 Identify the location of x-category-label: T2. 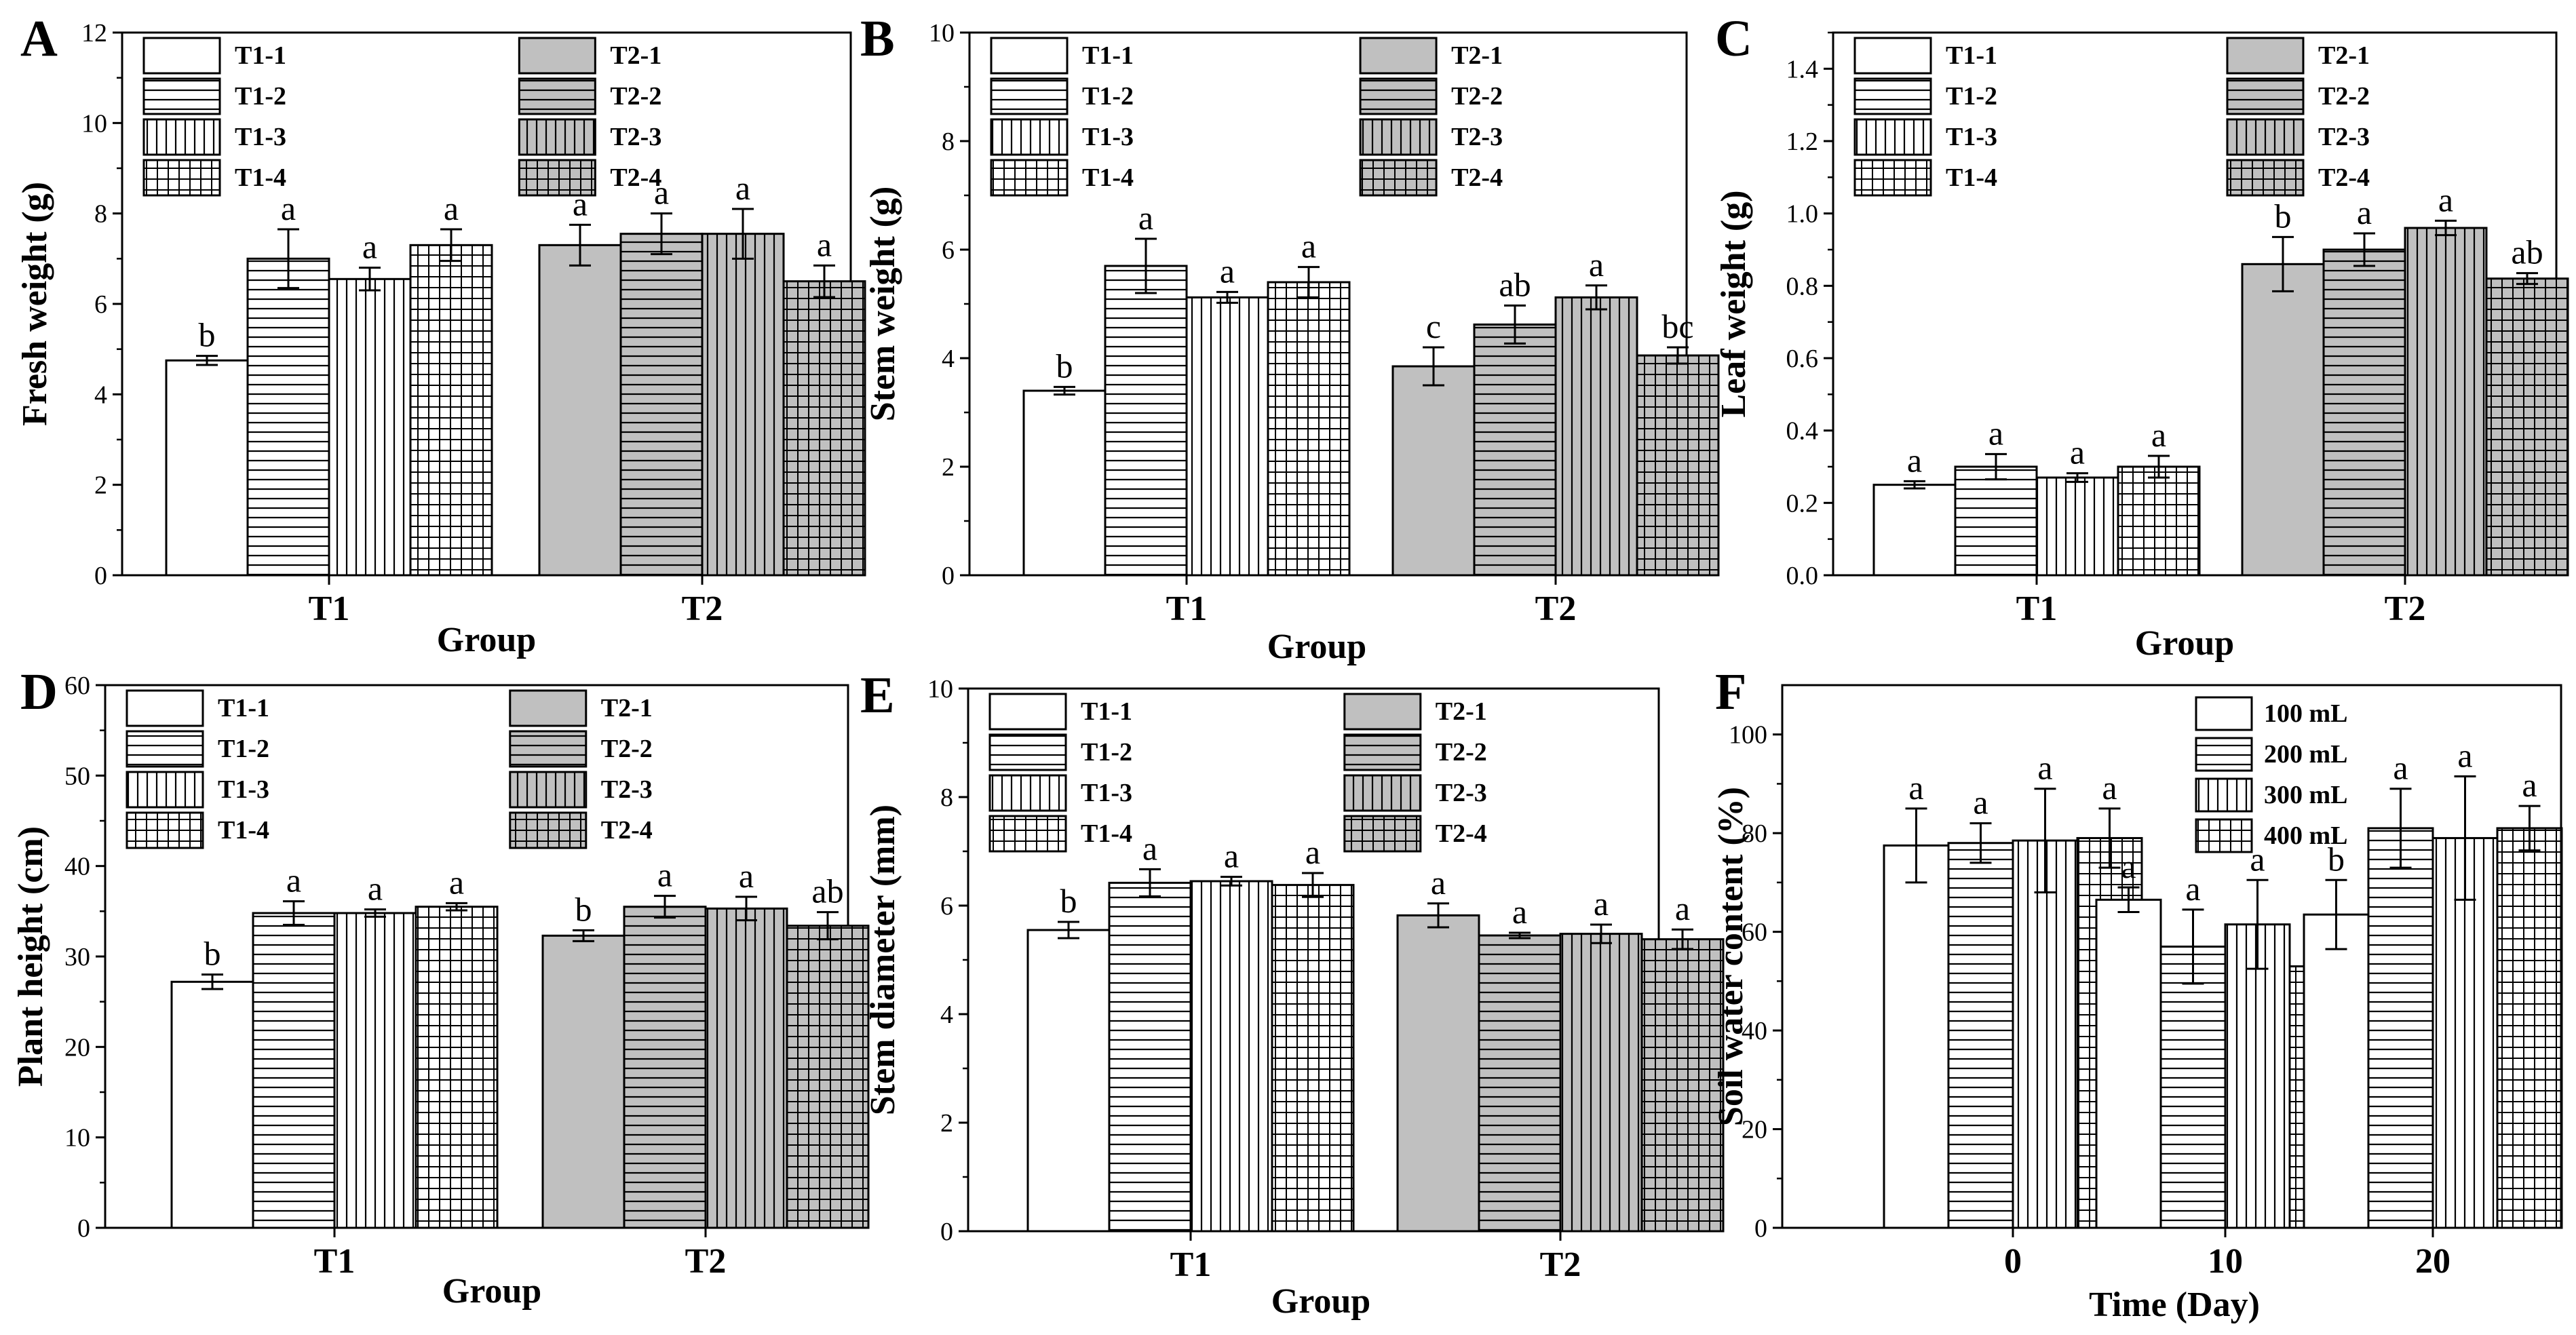
(1556, 608).